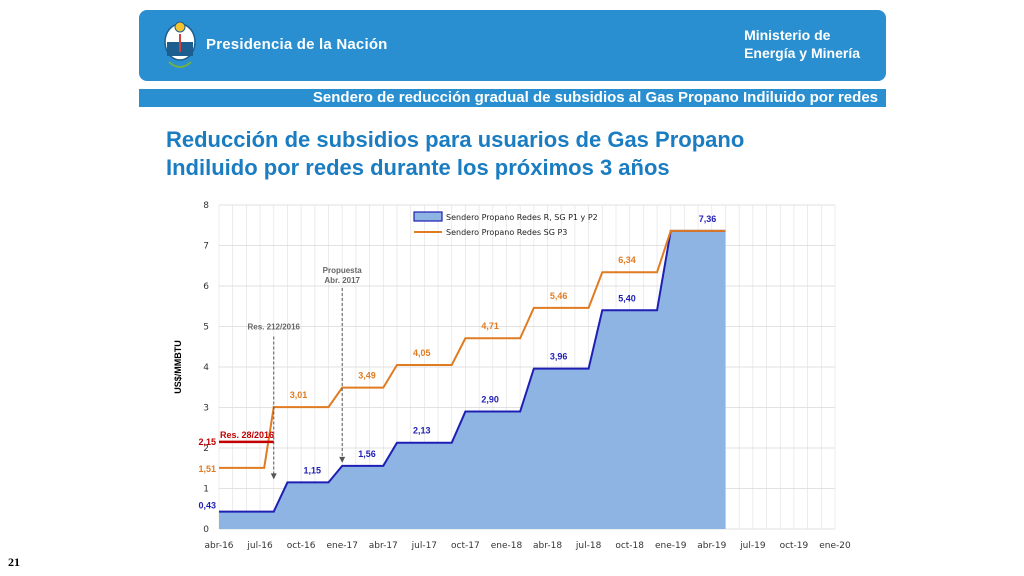 The image size is (1024, 576). What do you see at coordinates (559, 357) in the screenshot?
I see `blue-data-label: 3,96` at bounding box center [559, 357].